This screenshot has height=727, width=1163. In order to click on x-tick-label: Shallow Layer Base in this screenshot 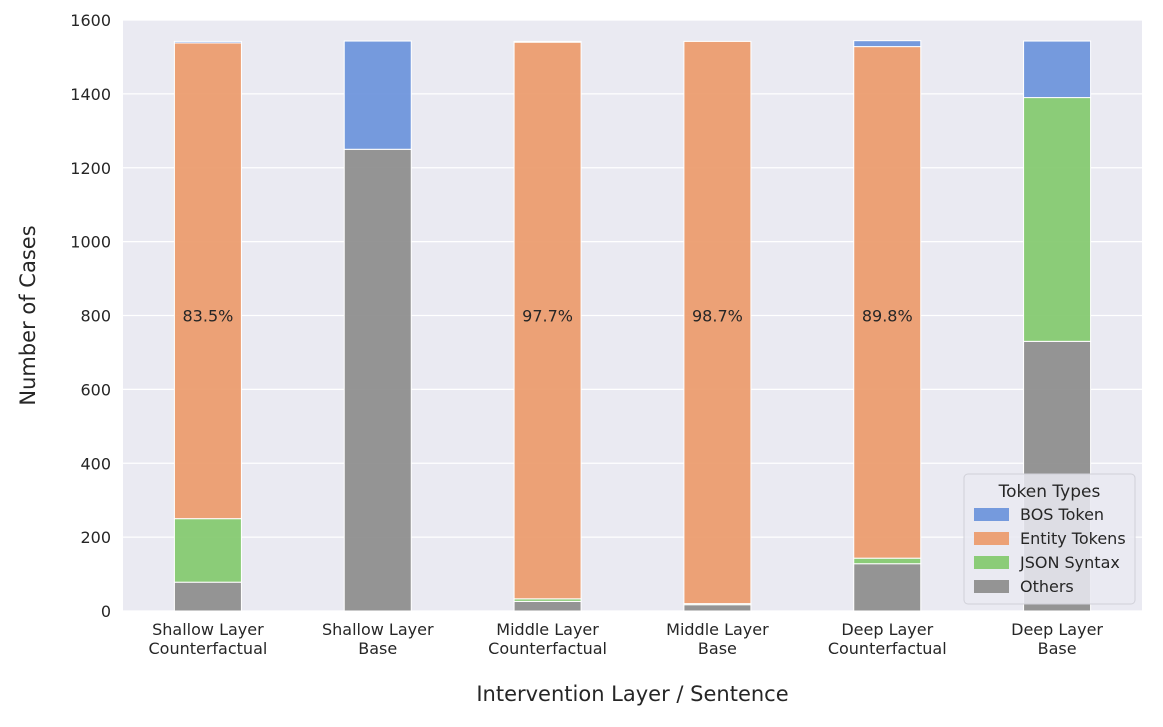, I will do `click(378, 639)`.